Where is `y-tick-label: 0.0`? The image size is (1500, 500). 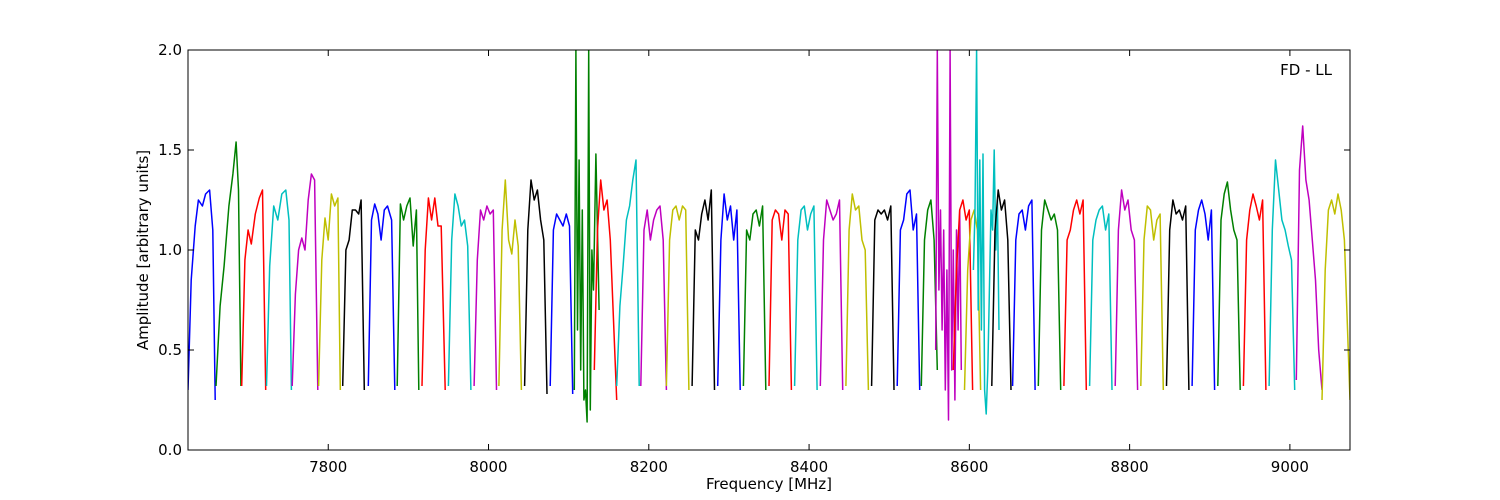 y-tick-label: 0.0 is located at coordinates (170, 450).